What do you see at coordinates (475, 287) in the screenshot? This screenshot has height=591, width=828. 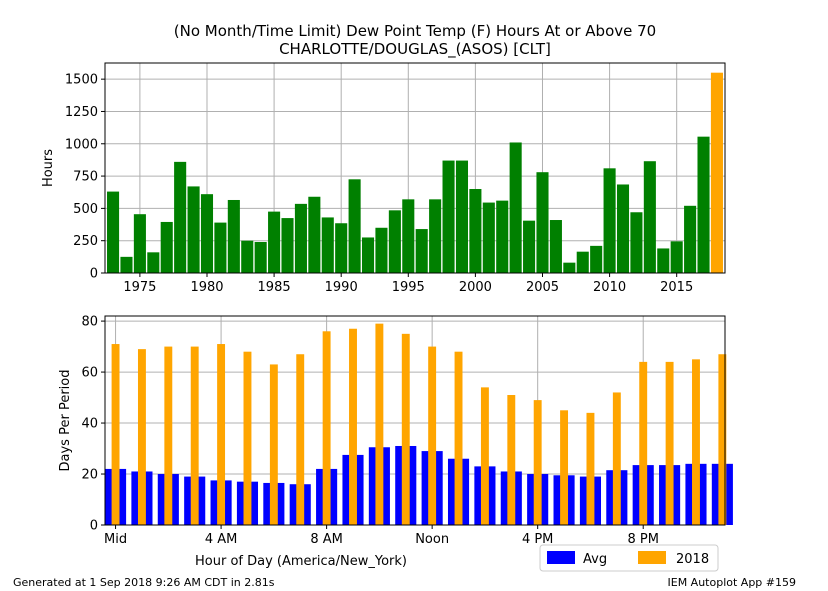 I see `x-tick-label: 2000` at bounding box center [475, 287].